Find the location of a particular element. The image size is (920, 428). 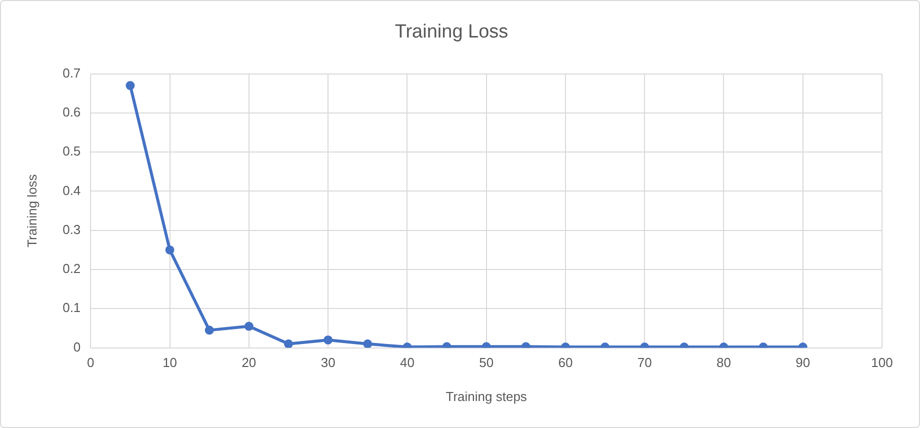

y-tick-label: 0.6 is located at coordinates (71, 112).